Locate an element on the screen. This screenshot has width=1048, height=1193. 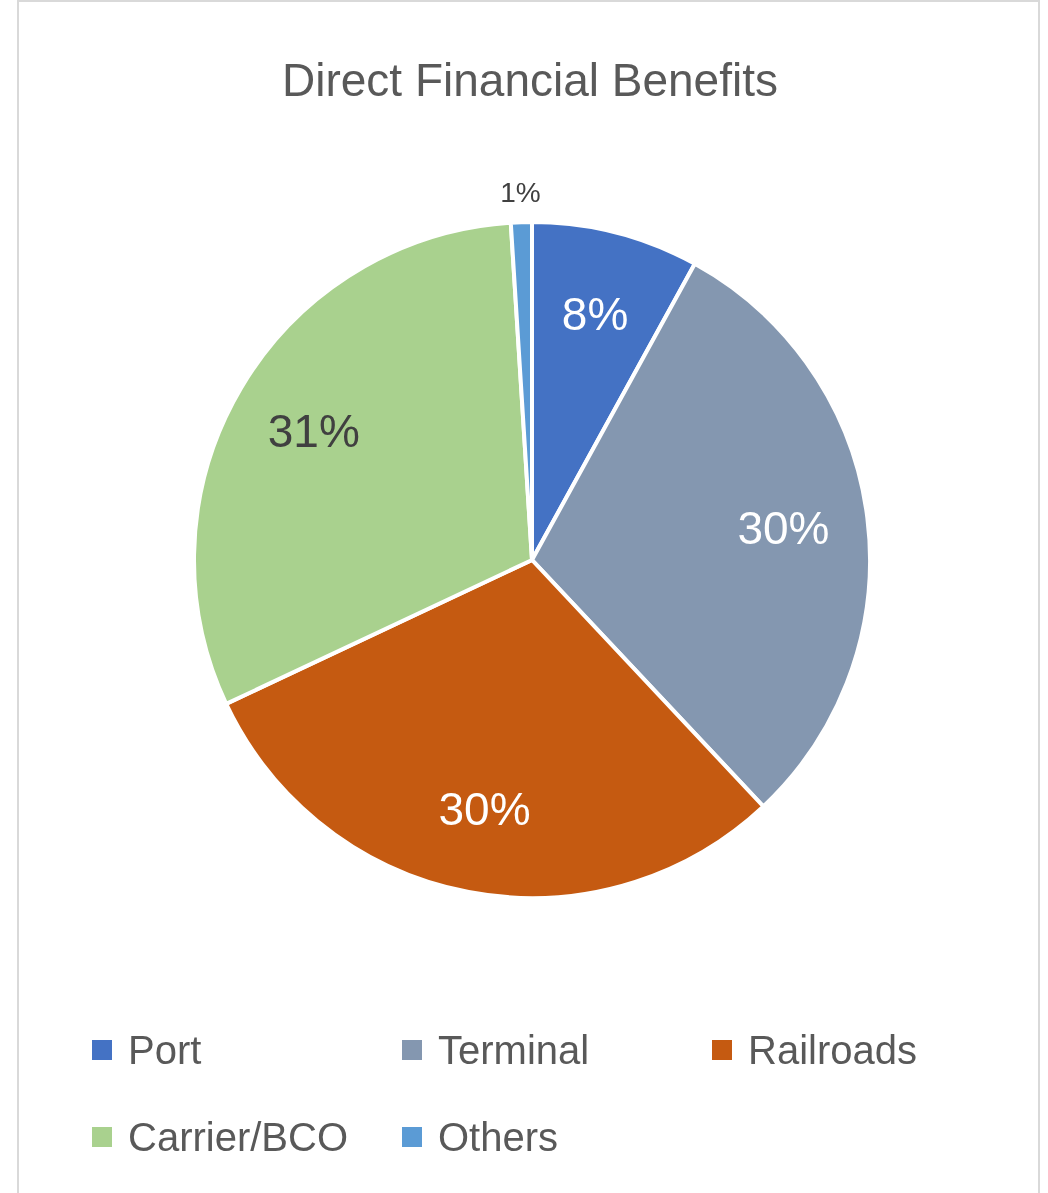
legend-label: Carrier/BCO is located at coordinates (238, 1137).